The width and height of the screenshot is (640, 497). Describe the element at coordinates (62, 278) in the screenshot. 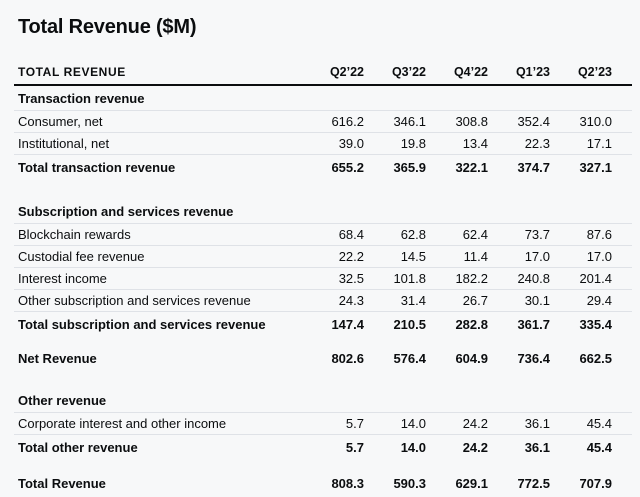

I see `row-label: Interest income` at that location.